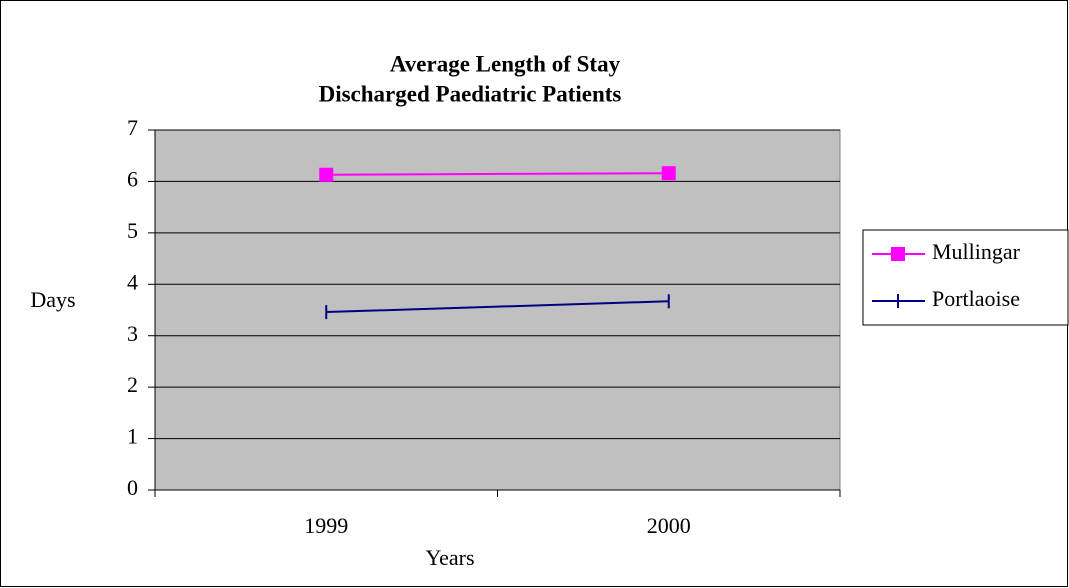 Image resolution: width=1069 pixels, height=588 pixels. I want to click on x-tick-label: 1999, so click(326, 525).